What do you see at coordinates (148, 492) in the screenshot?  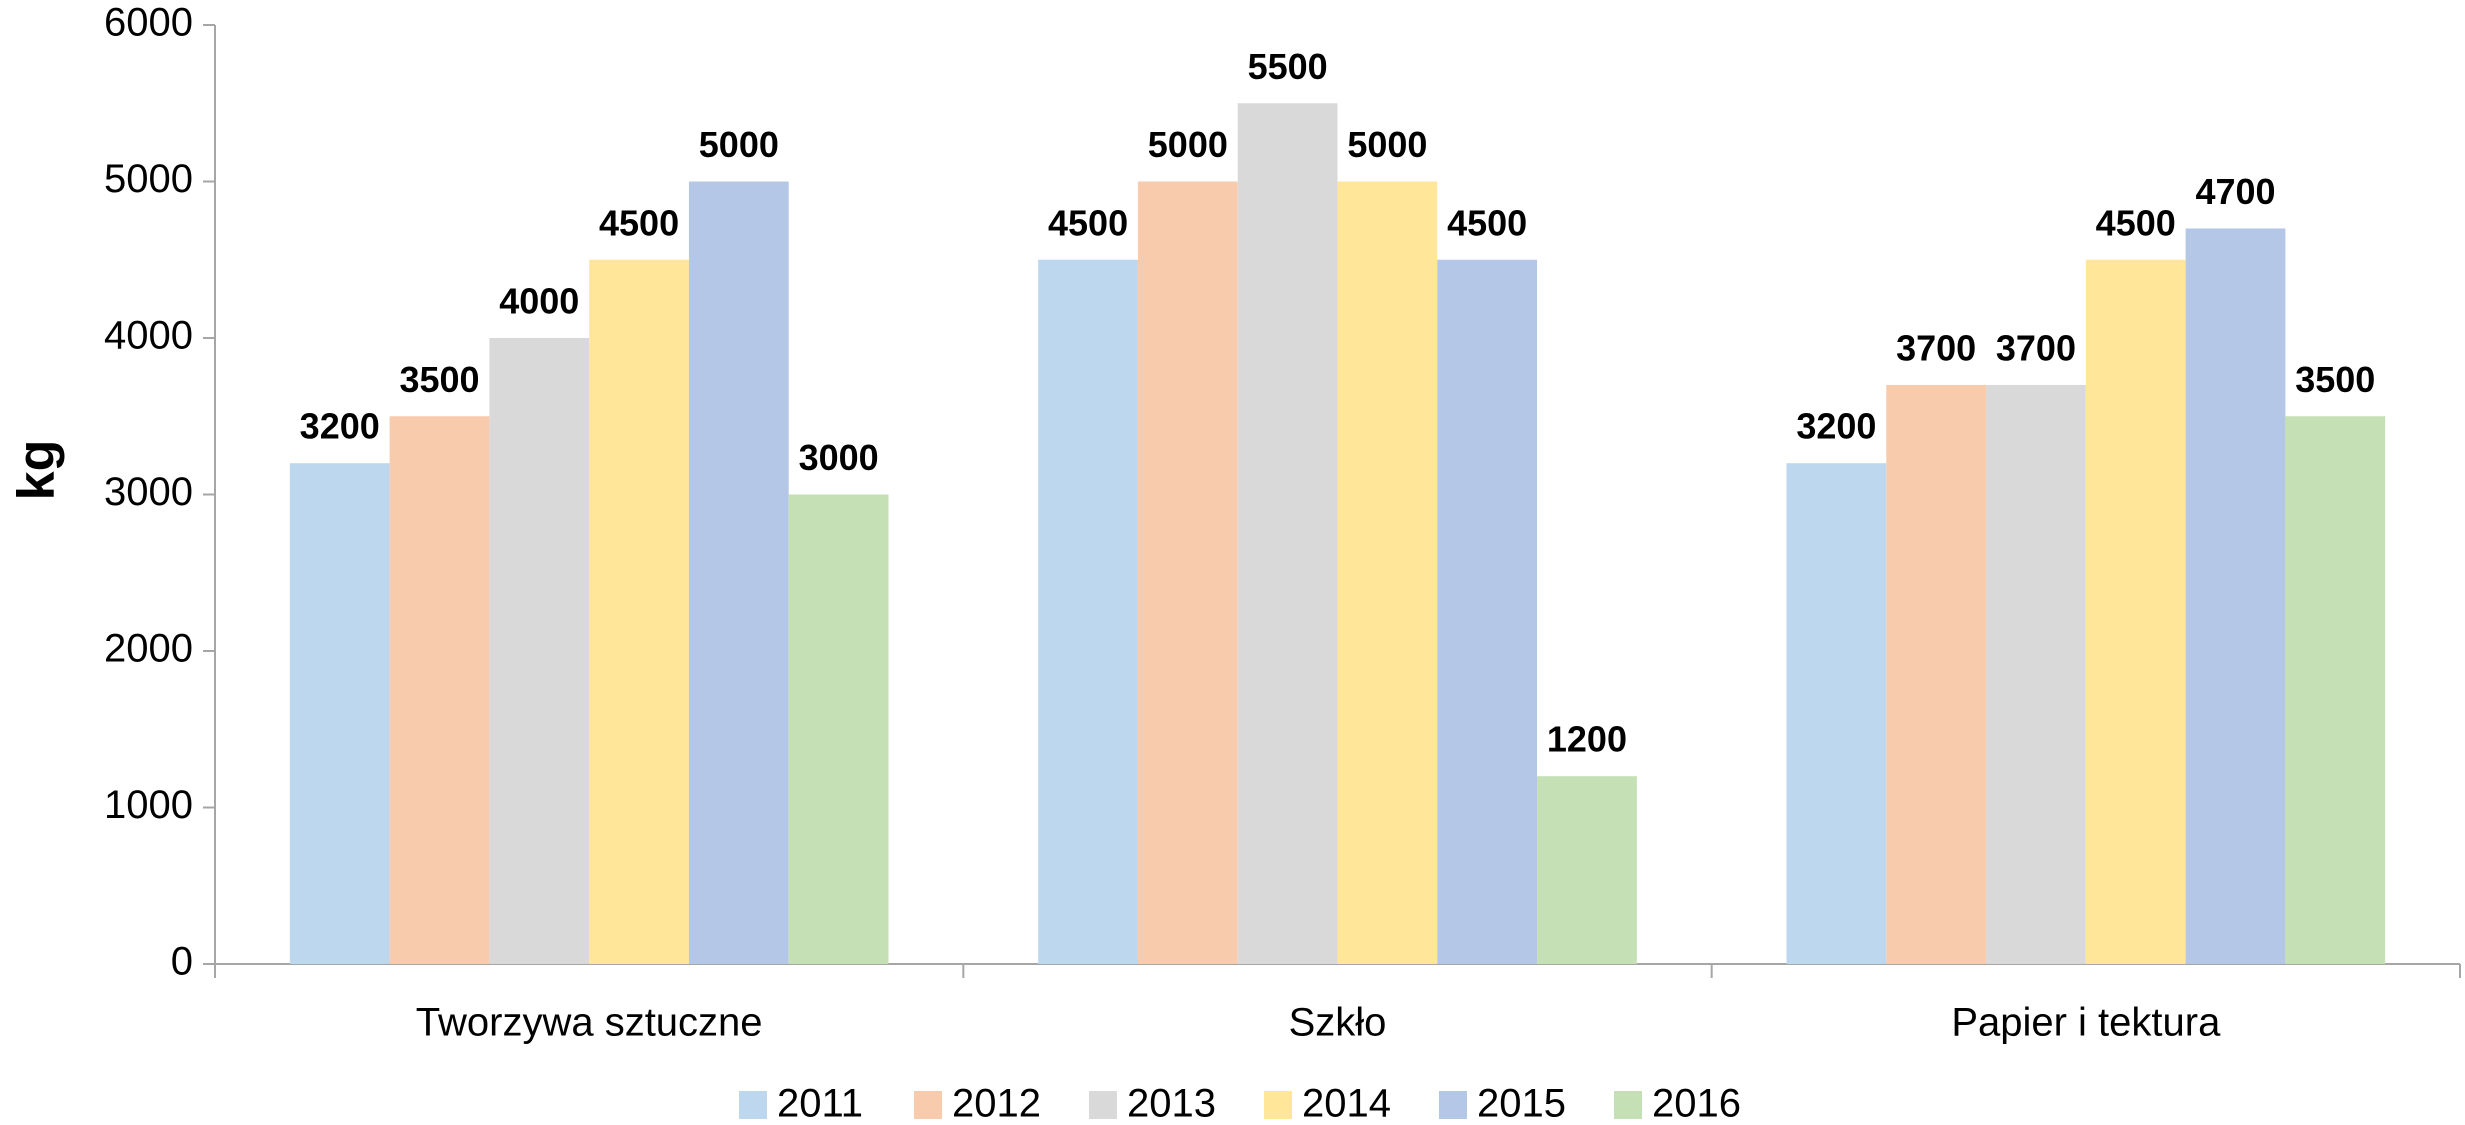 I see `y-tick-label: 3000` at bounding box center [148, 492].